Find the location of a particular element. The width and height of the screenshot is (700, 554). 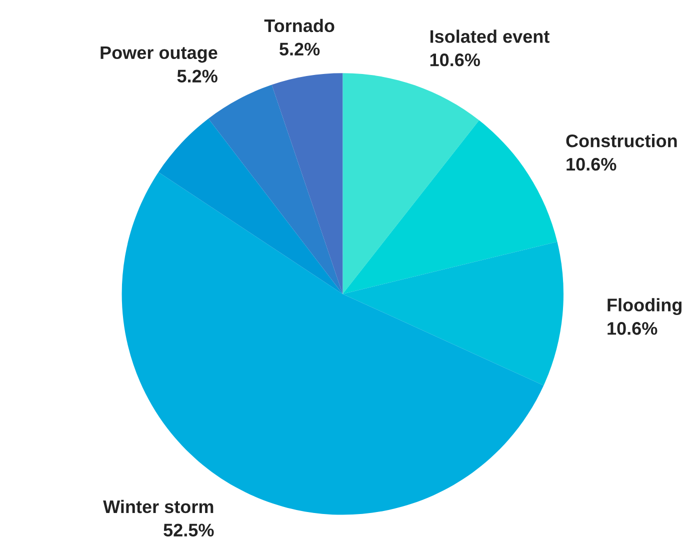

slice-label: Isolated event is located at coordinates (490, 36).